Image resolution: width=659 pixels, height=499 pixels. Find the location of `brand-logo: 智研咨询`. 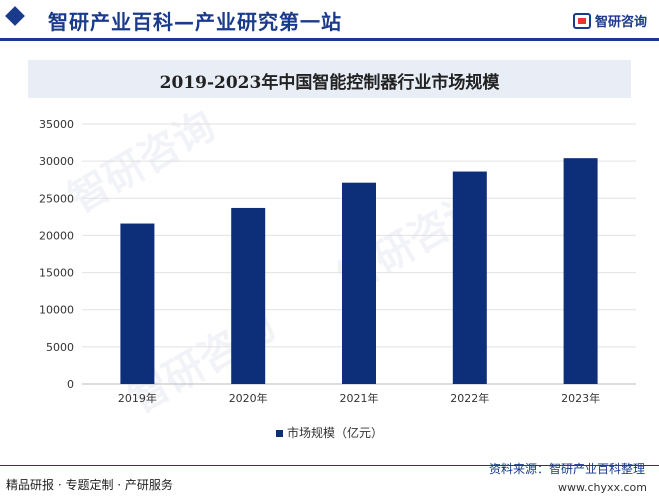

brand-logo: 智研咨询 is located at coordinates (609, 20).